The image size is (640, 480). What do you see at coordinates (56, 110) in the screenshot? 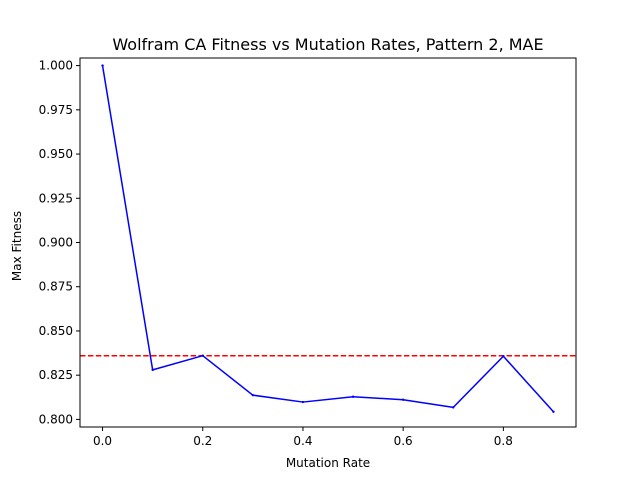
I see `y-tick-label: 0.975` at bounding box center [56, 110].